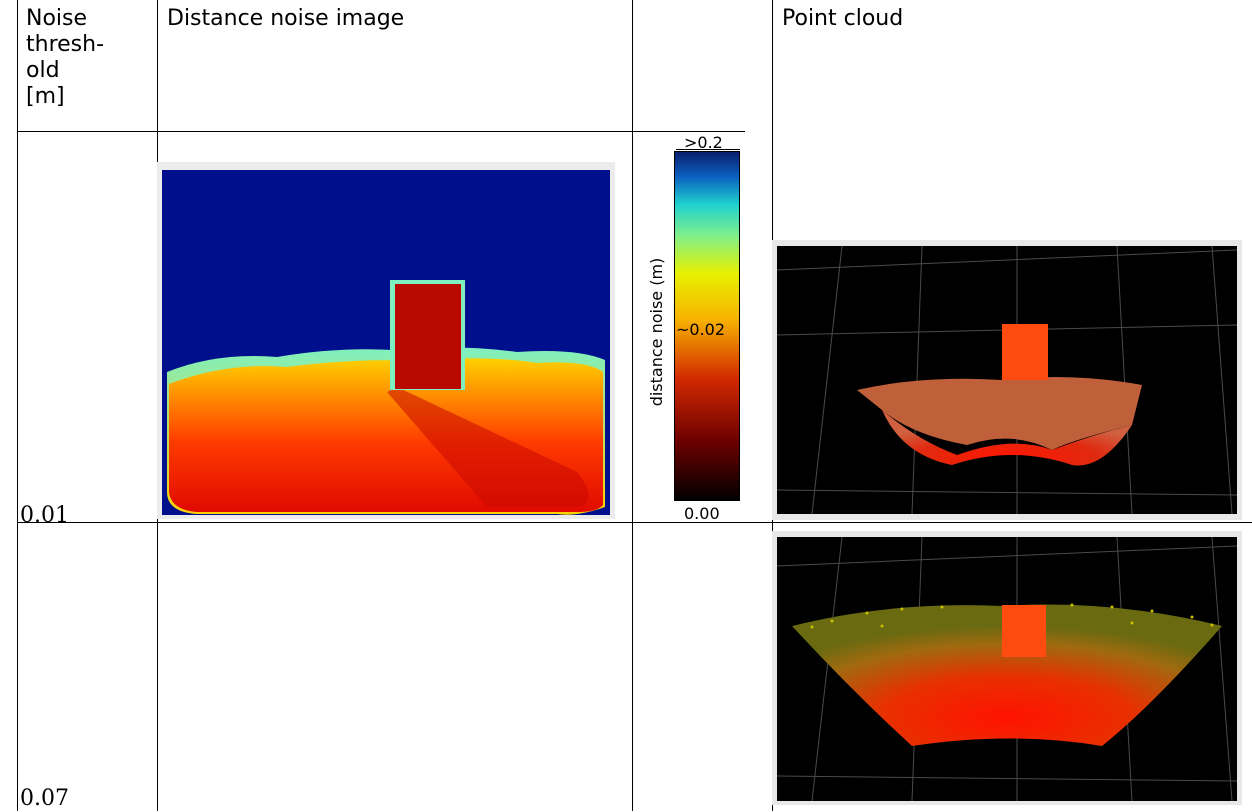  Describe the element at coordinates (428, 336) in the screenshot. I see `noise-object` at that location.